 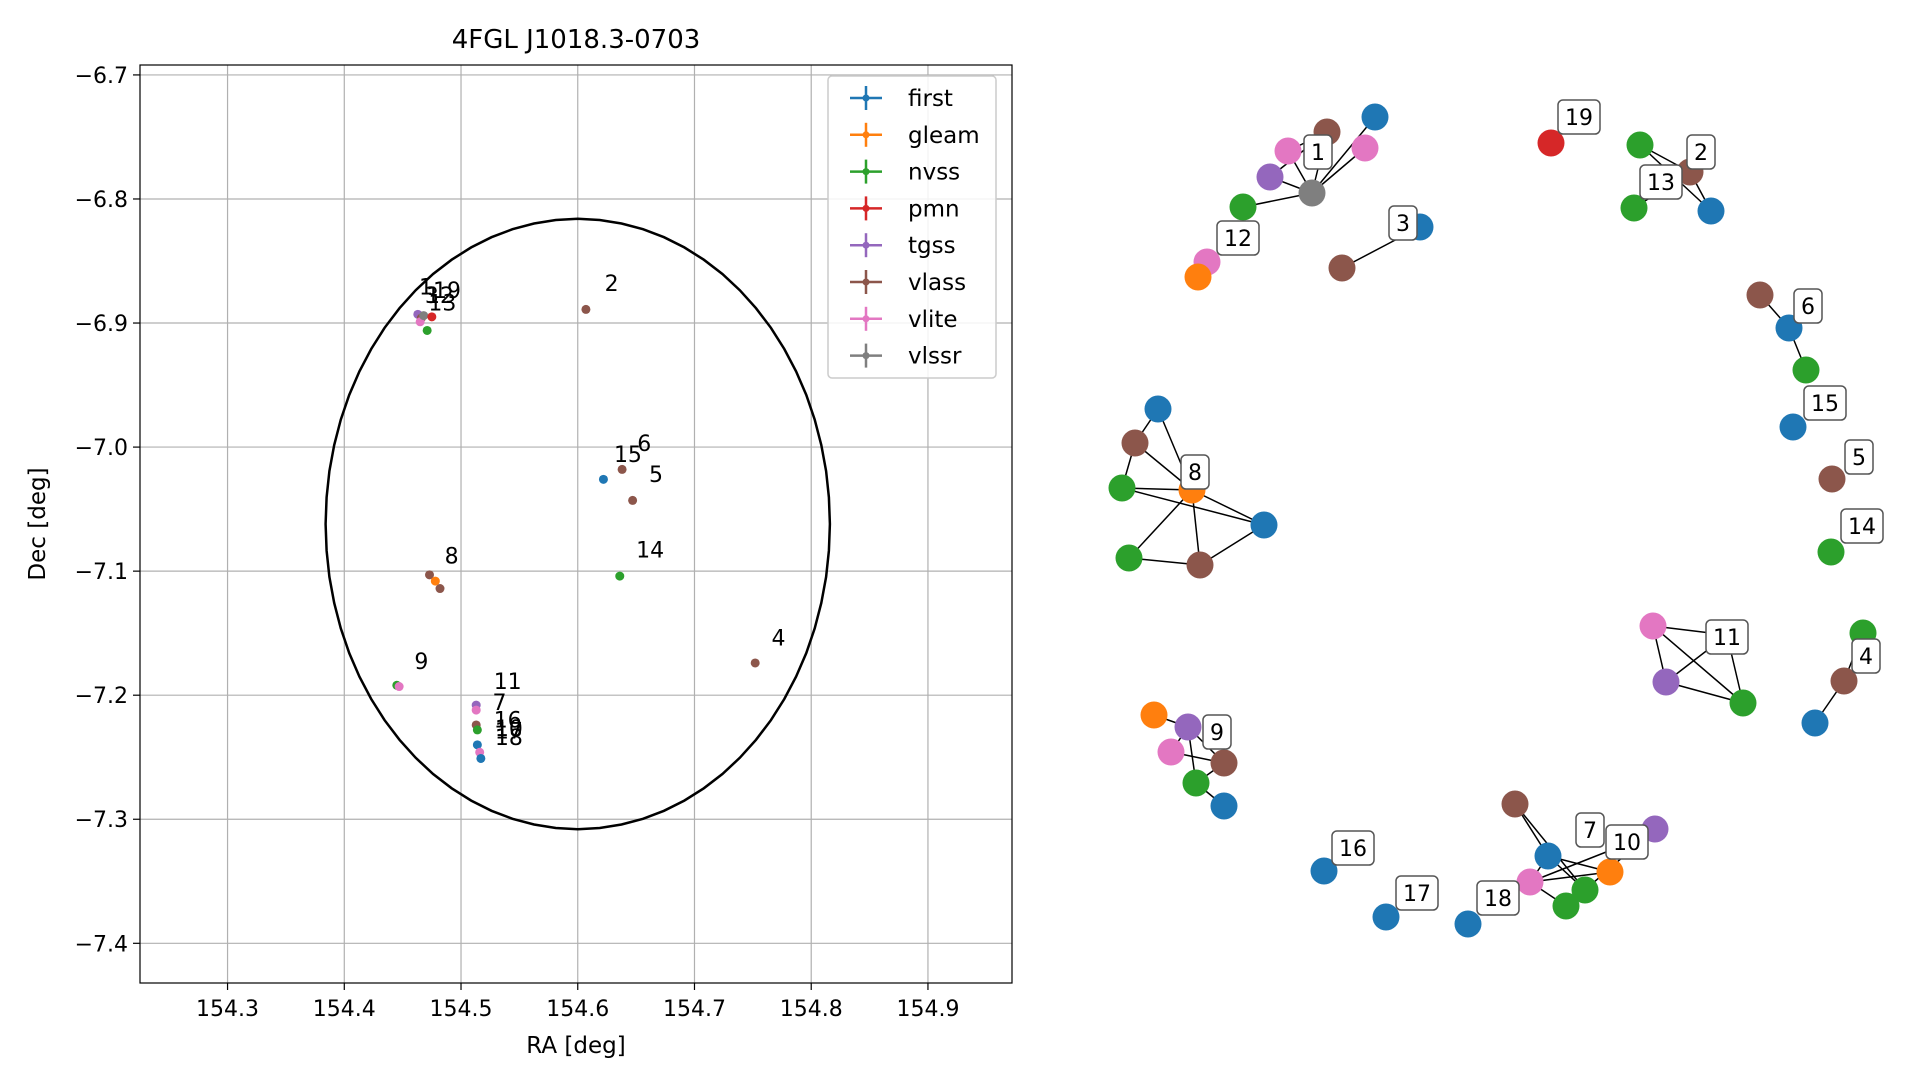 What do you see at coordinates (905, 172) in the screenshot?
I see `legend-entry: nvss` at bounding box center [905, 172].